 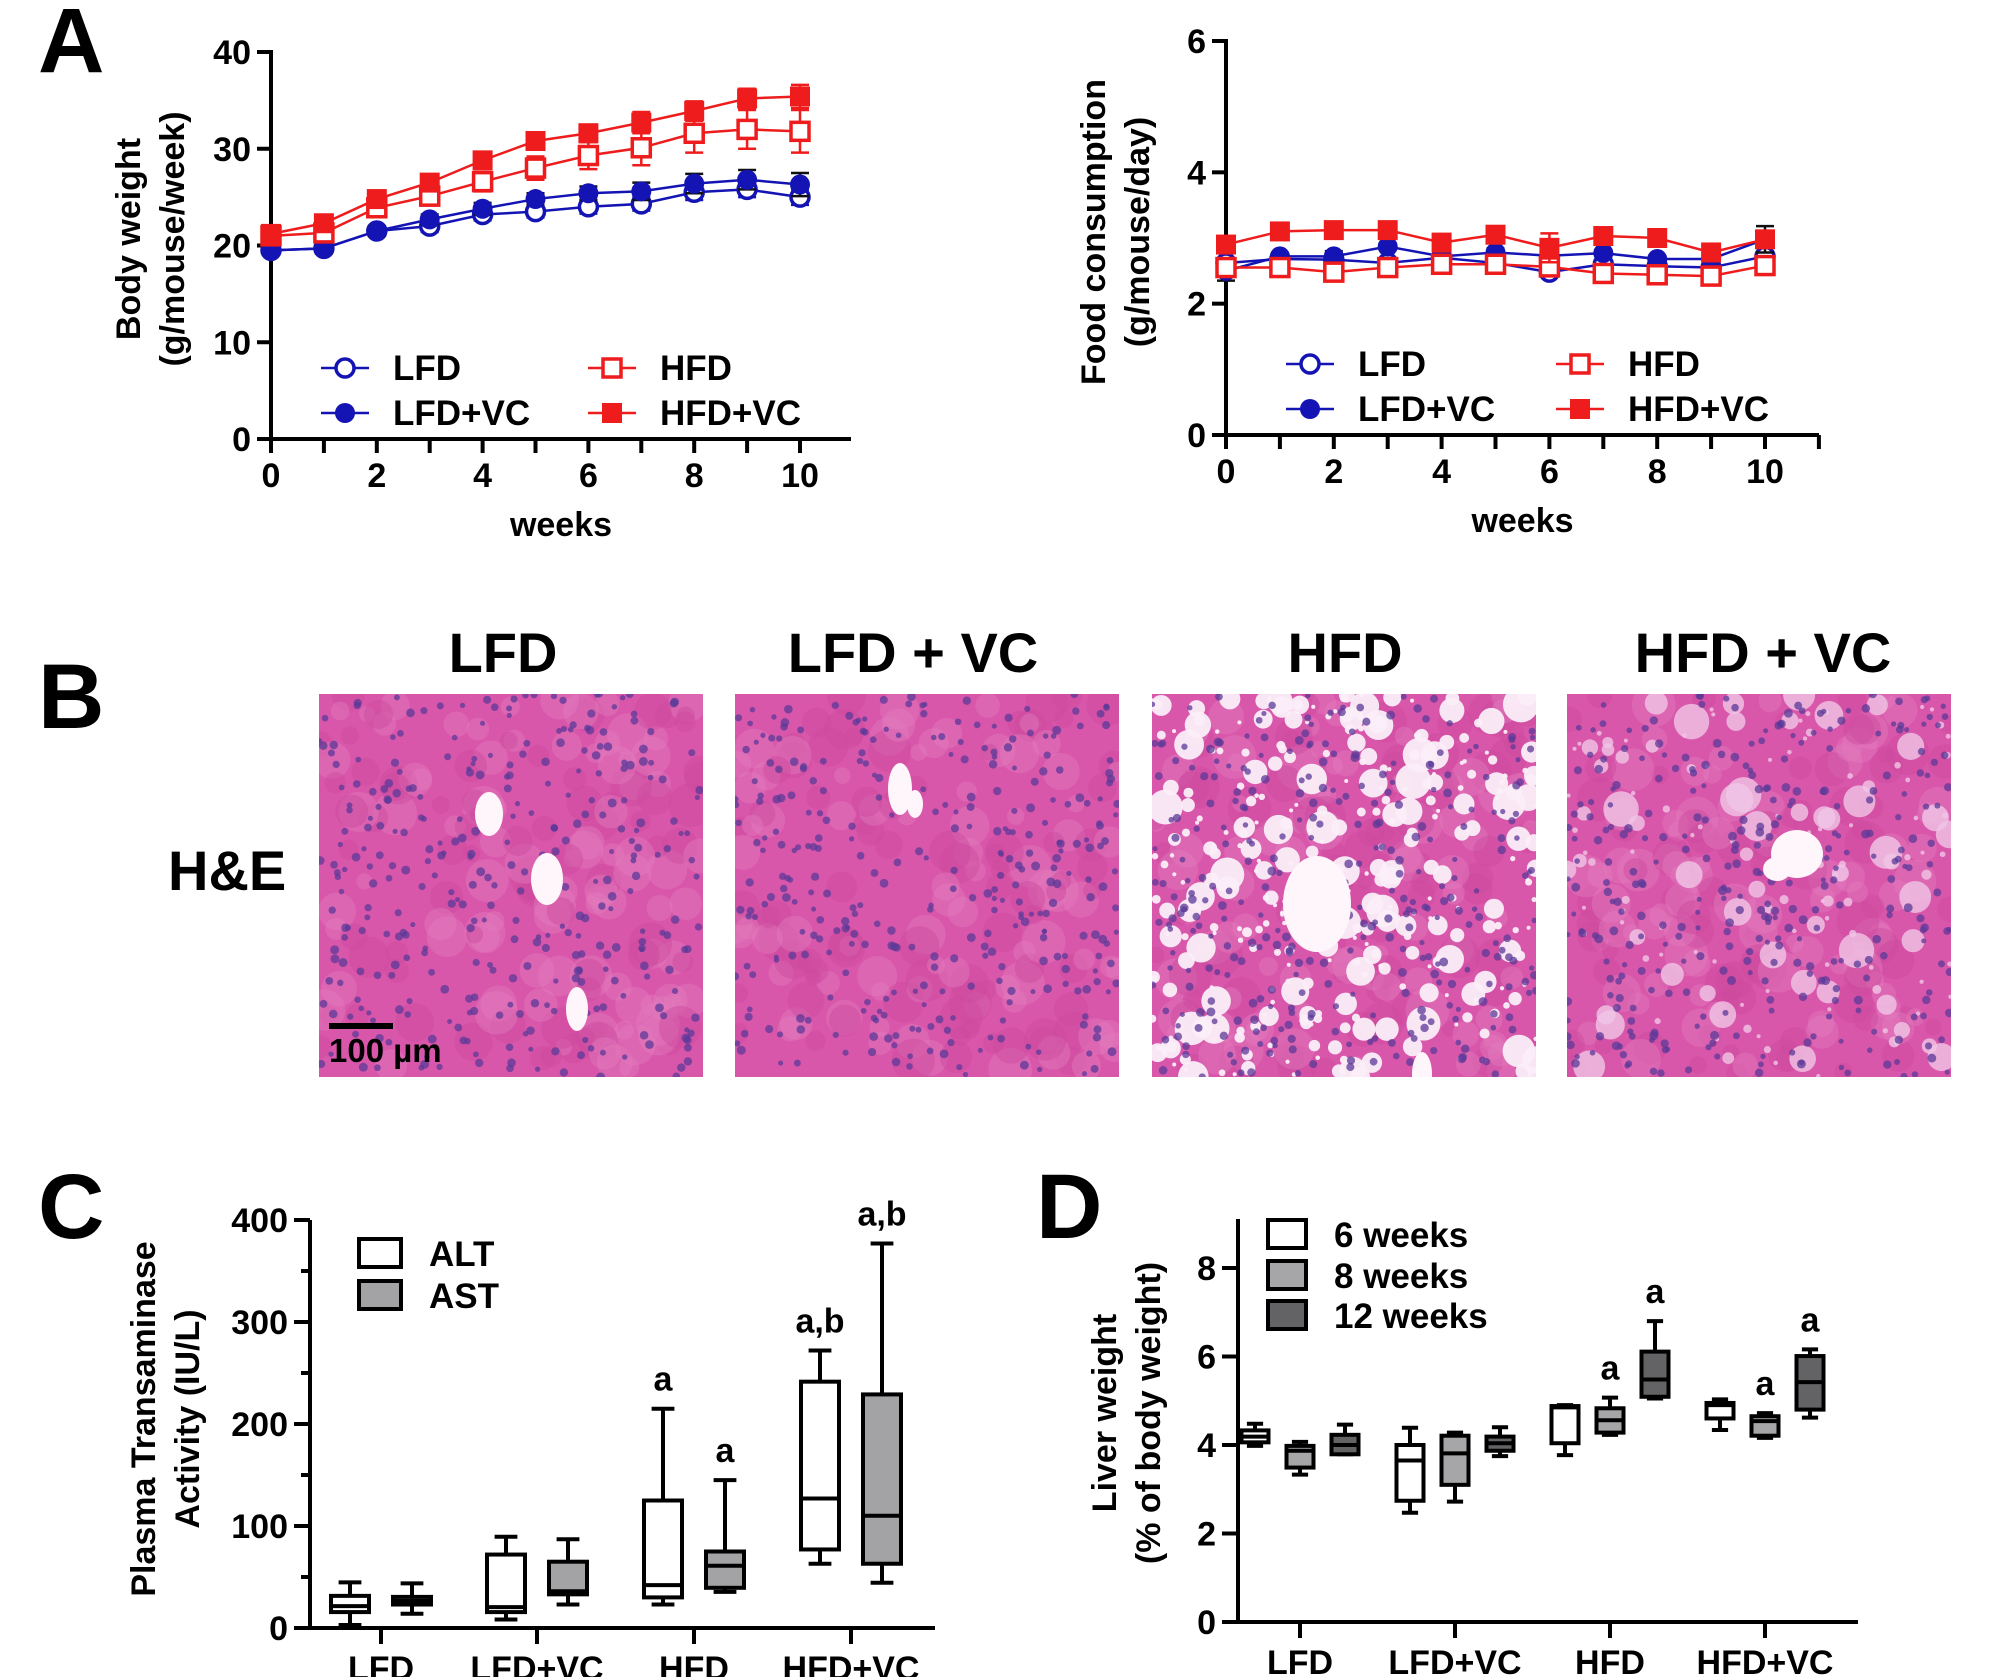 What do you see at coordinates (278, 1629) in the screenshot?
I see `y-tick-label: 0` at bounding box center [278, 1629].